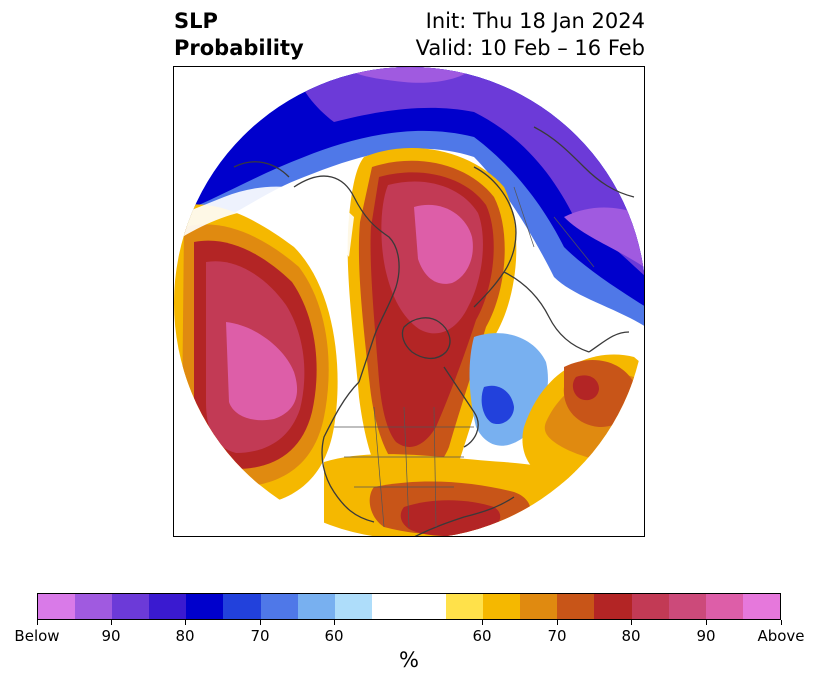  What do you see at coordinates (604, 237) in the screenshot?
I see `below-region-east-violet` at bounding box center [604, 237].